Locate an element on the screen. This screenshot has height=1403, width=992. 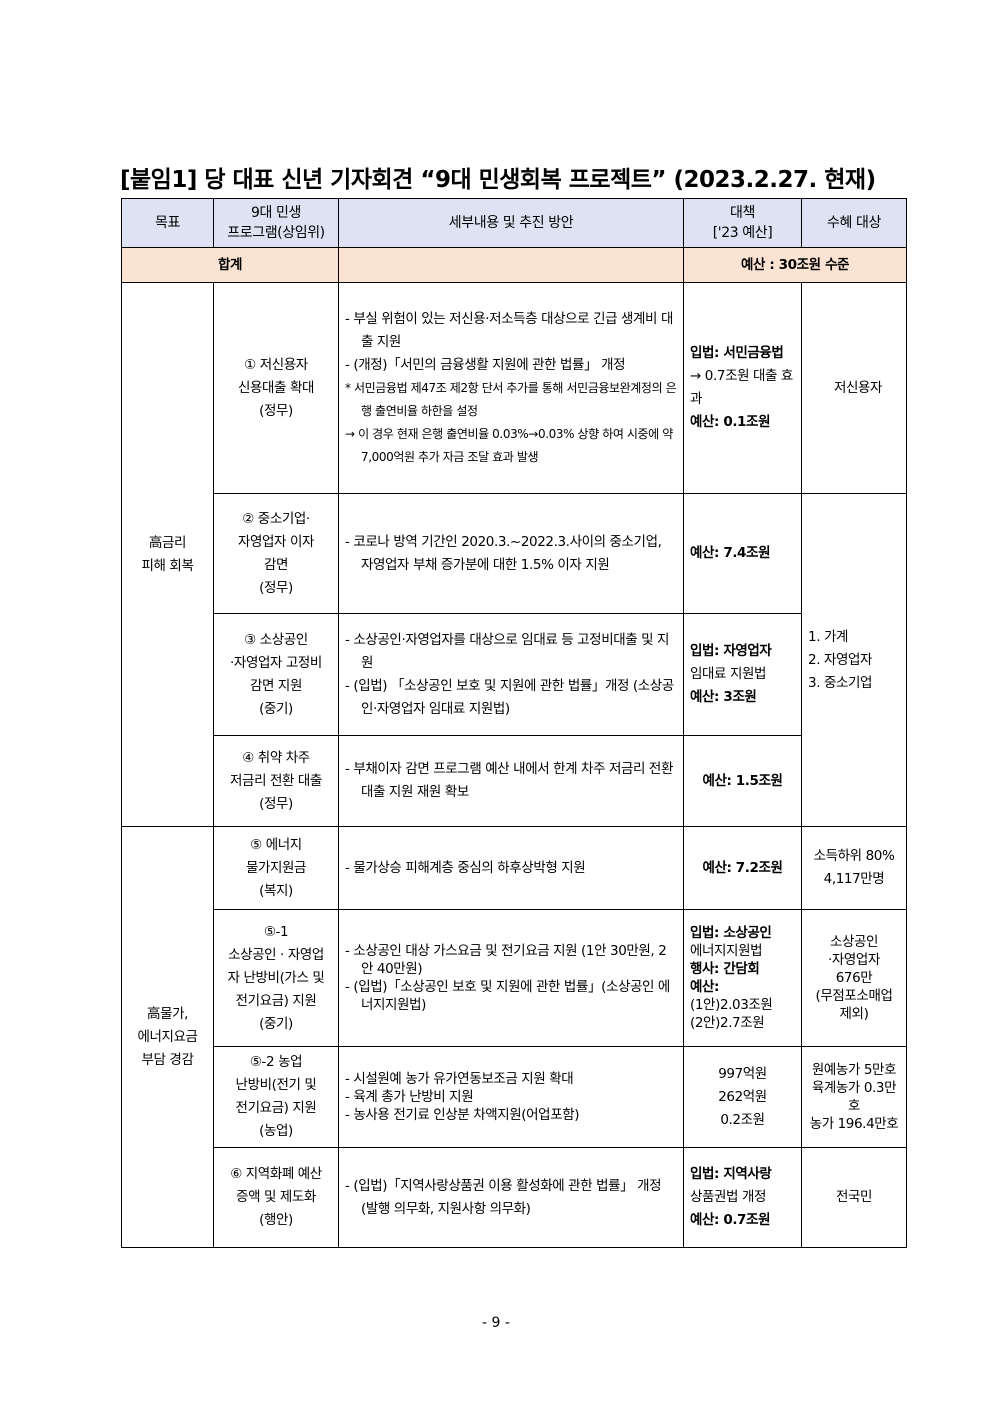
beneficiary-cell: 소상공인 ·자영업자 676만 (무점포소매업 제외) is located at coordinates (854, 978).